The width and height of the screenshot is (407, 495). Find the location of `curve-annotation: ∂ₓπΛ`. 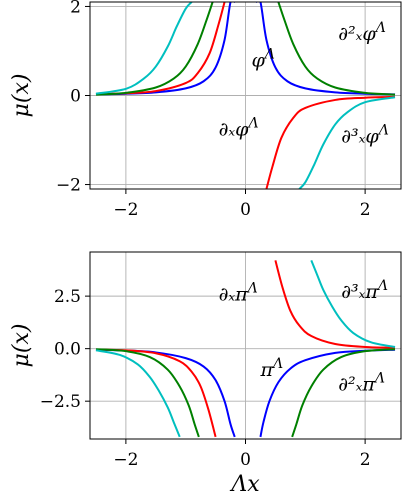

curve-annotation: ∂ₓπΛ is located at coordinates (238, 292).